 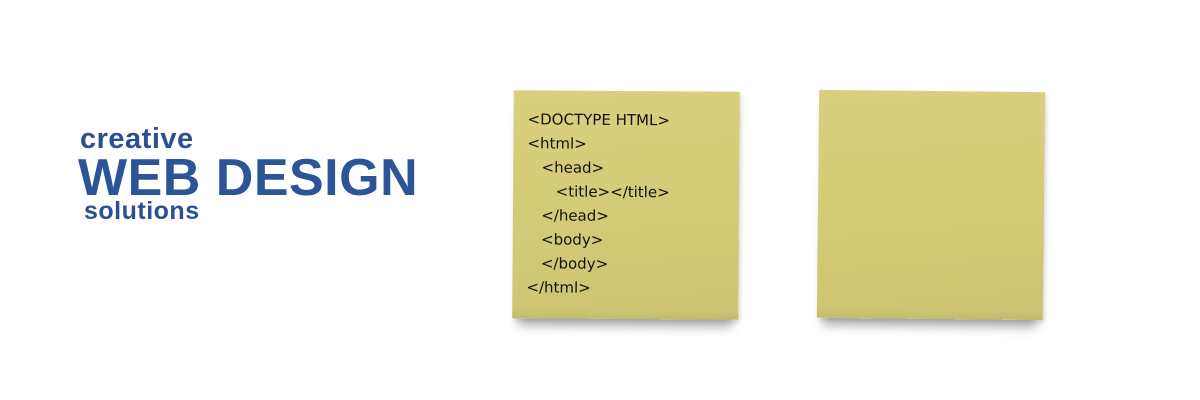 I want to click on code-line: <html>, so click(x=557, y=143).